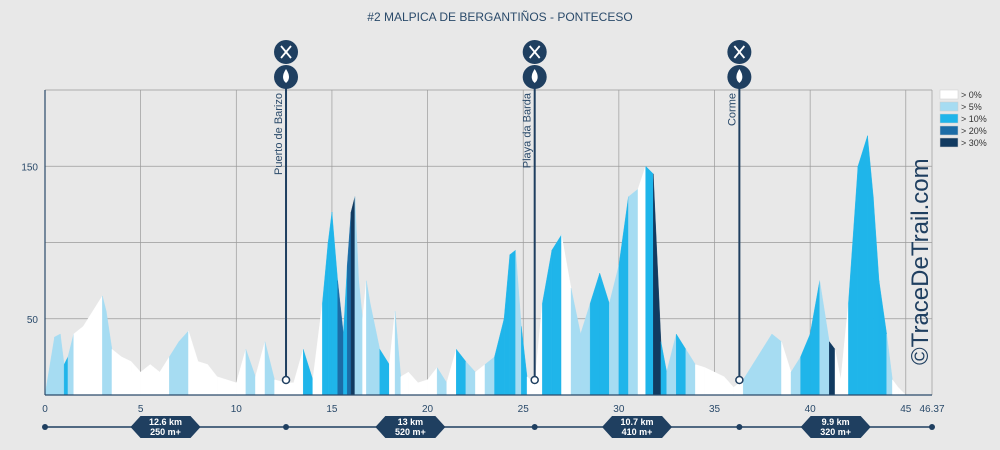 The width and height of the screenshot is (1000, 450). Describe the element at coordinates (332, 409) in the screenshot. I see `x-tick-label: 15` at that location.